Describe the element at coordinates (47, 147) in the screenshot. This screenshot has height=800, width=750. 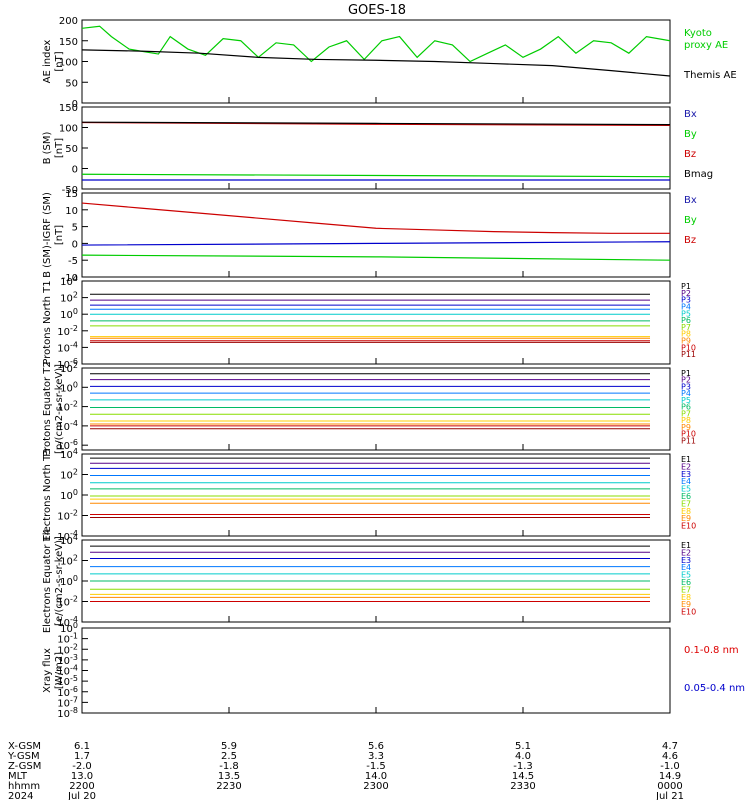
I see `y-axis-label: B (SM)` at that location.